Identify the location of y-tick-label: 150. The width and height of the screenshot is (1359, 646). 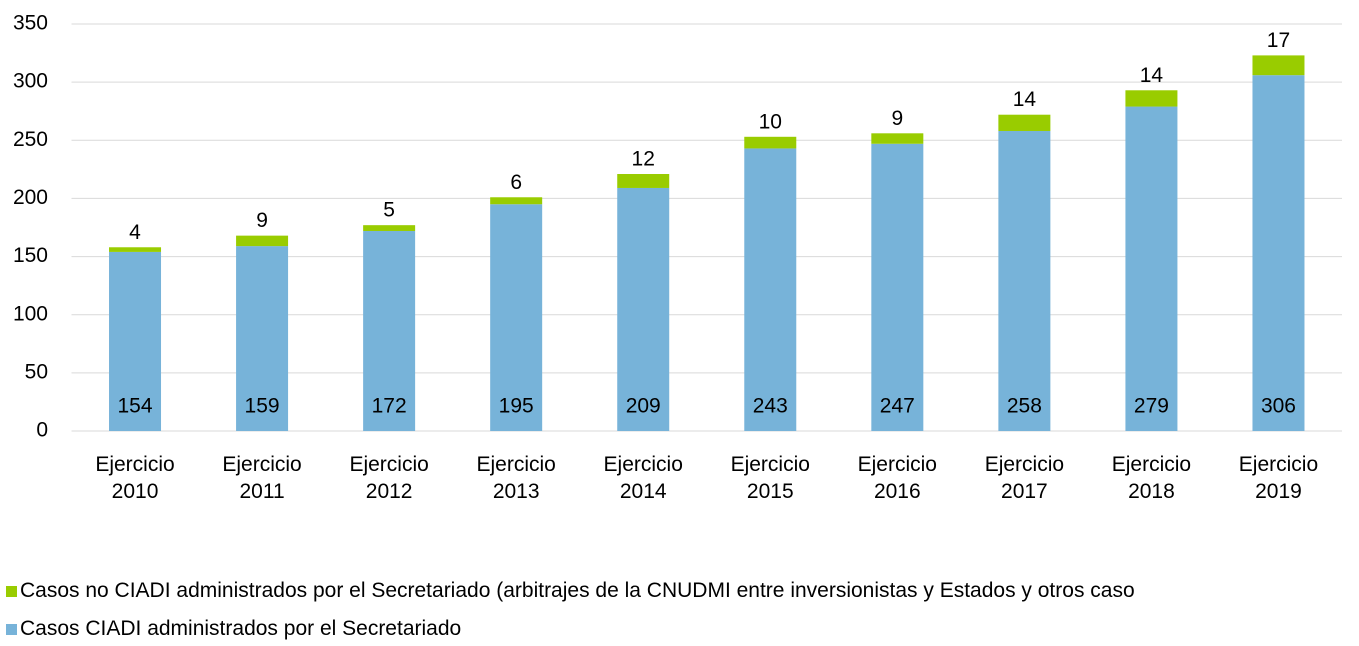
(30, 255).